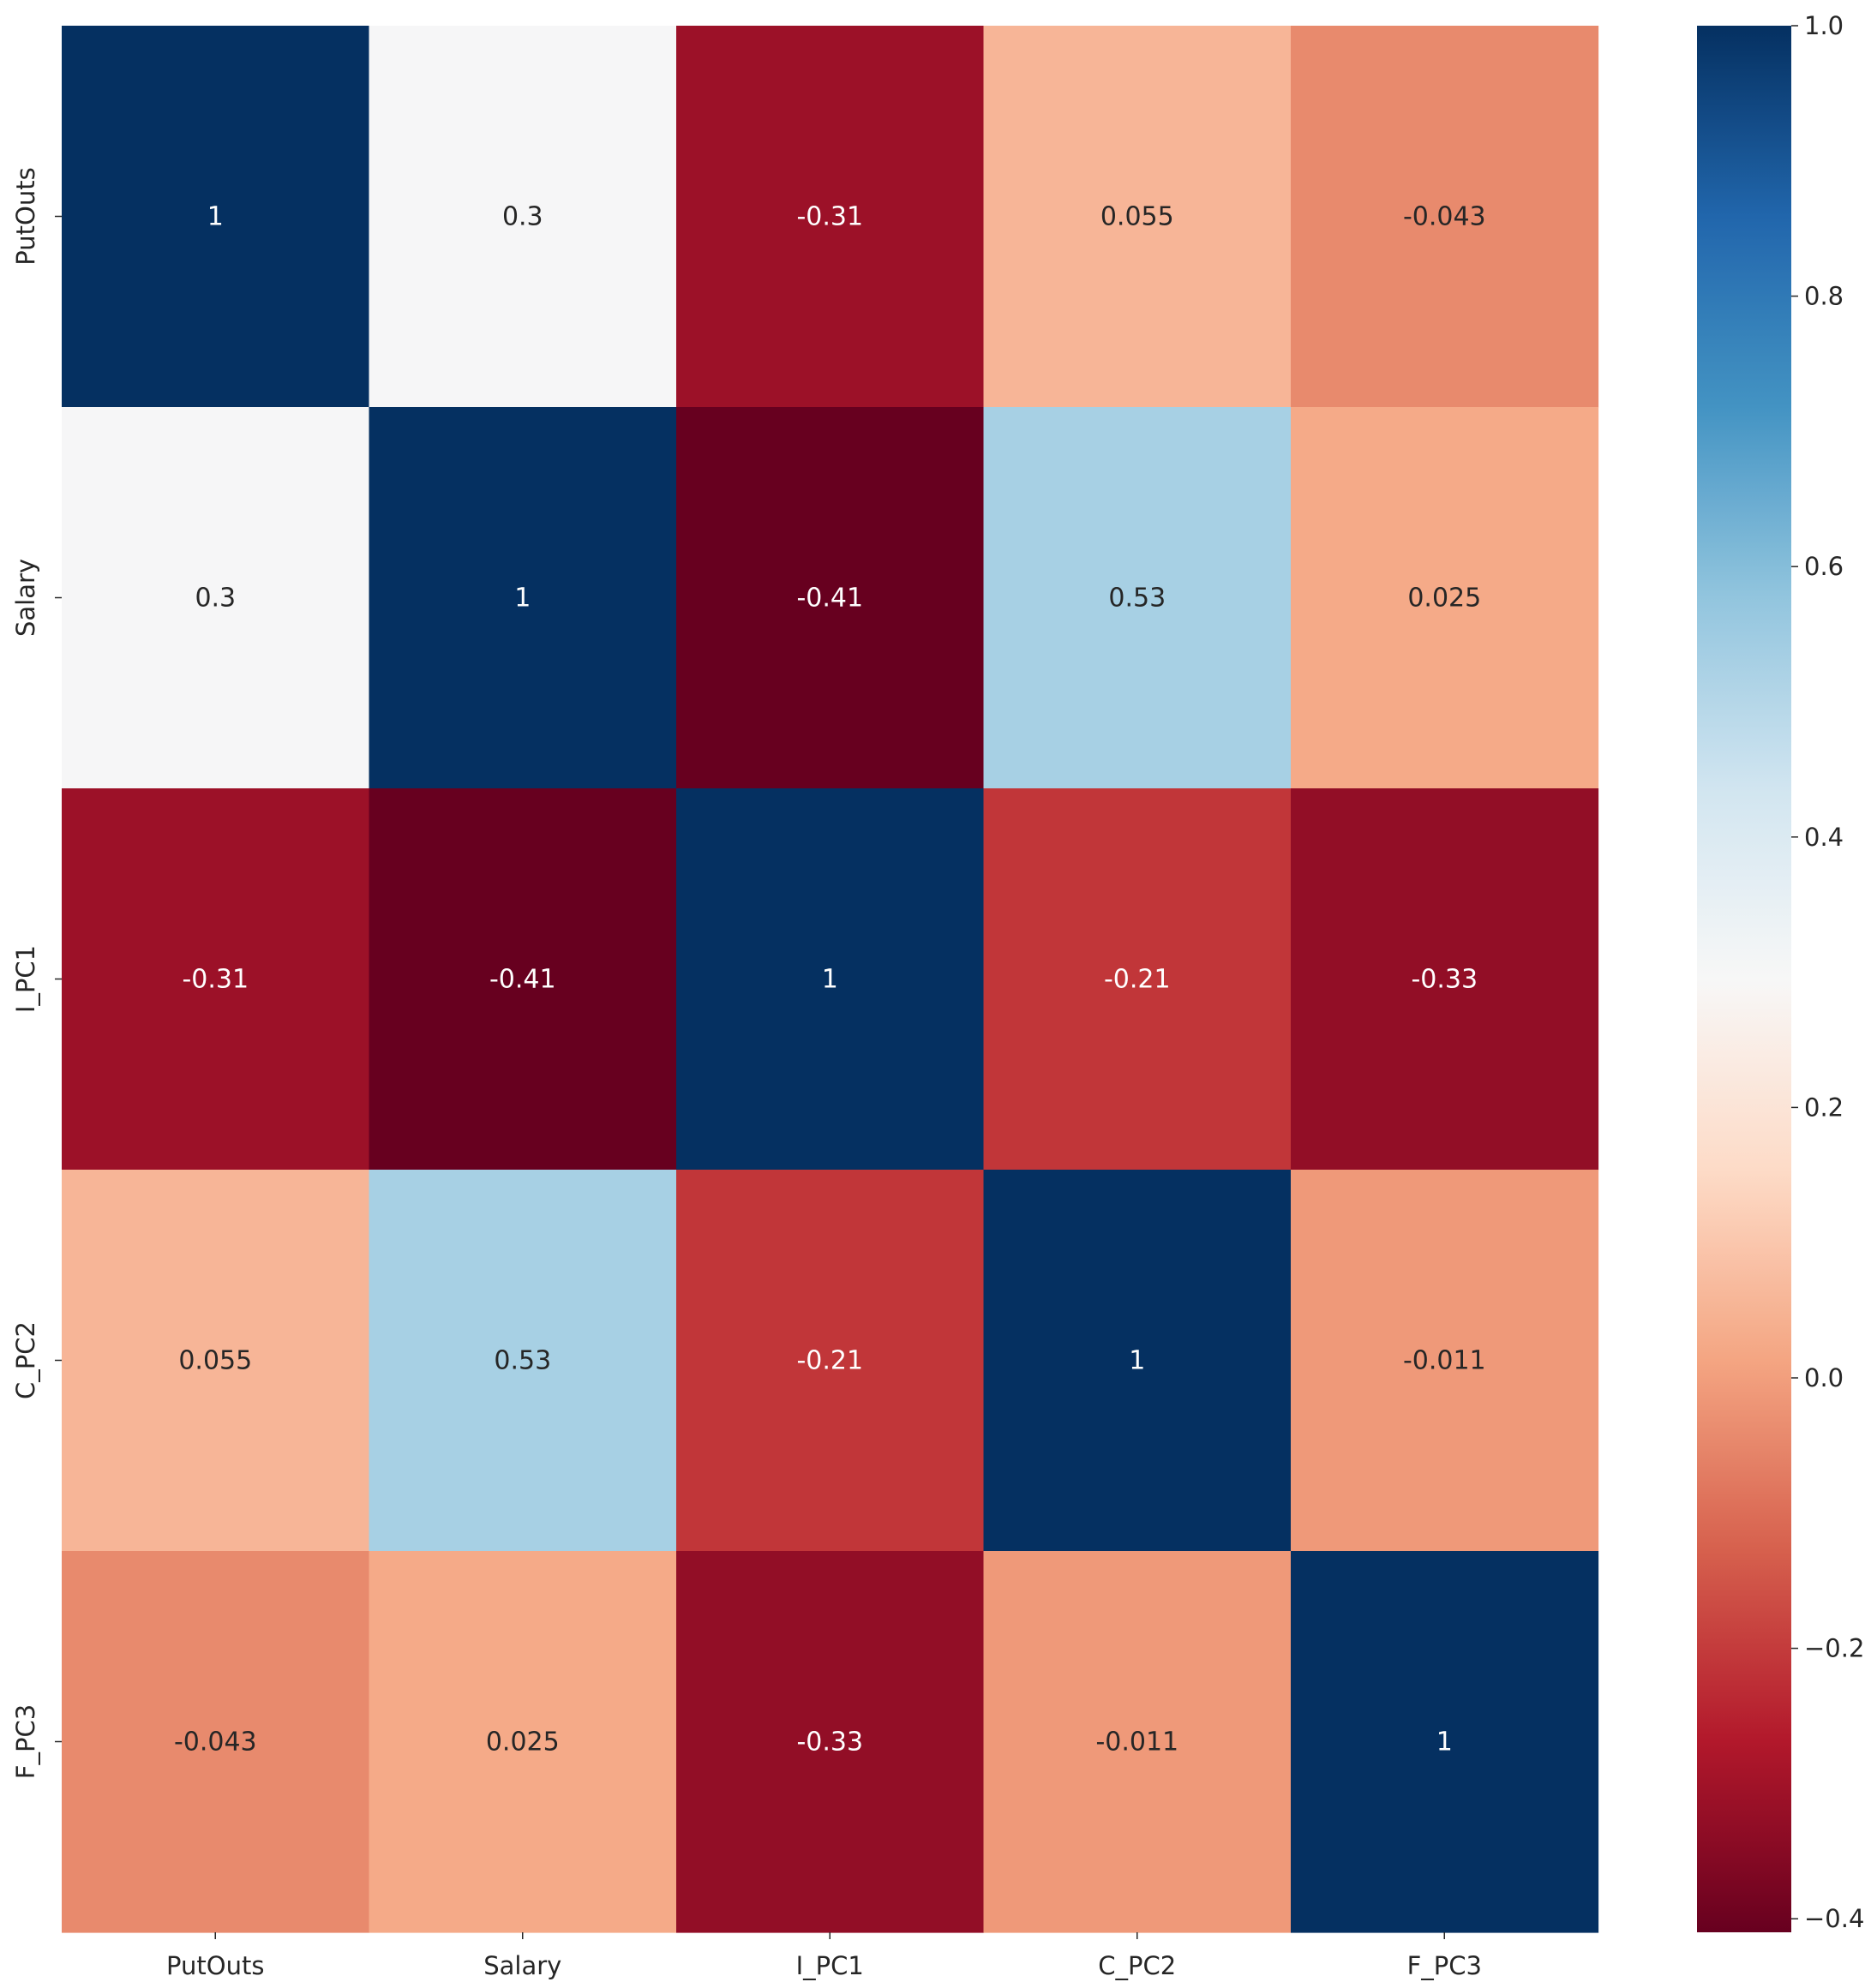 The height and width of the screenshot is (1988, 1871). I want to click on y-tick-label: C_PC2, so click(25, 1360).